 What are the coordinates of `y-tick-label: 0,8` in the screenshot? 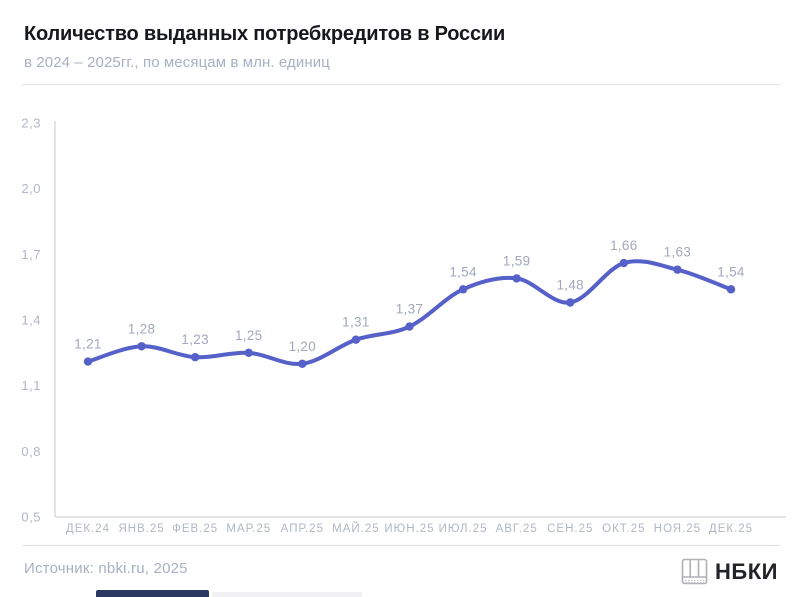 It's located at (31, 451).